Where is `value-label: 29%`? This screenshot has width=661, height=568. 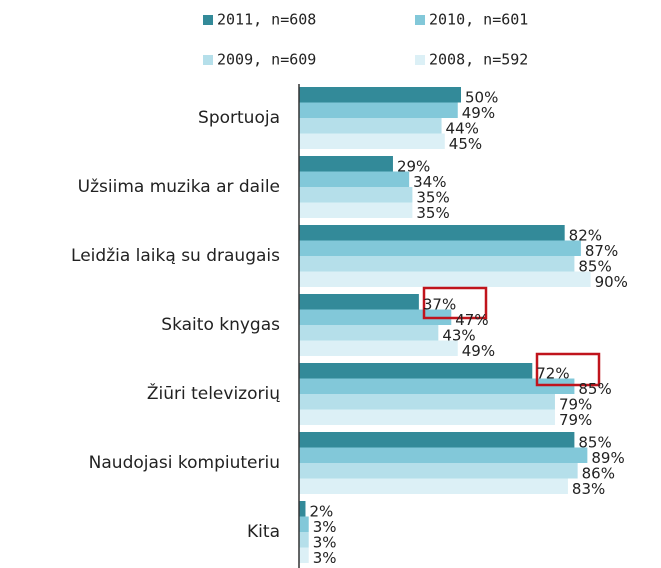 value-label: 29% is located at coordinates (413, 166).